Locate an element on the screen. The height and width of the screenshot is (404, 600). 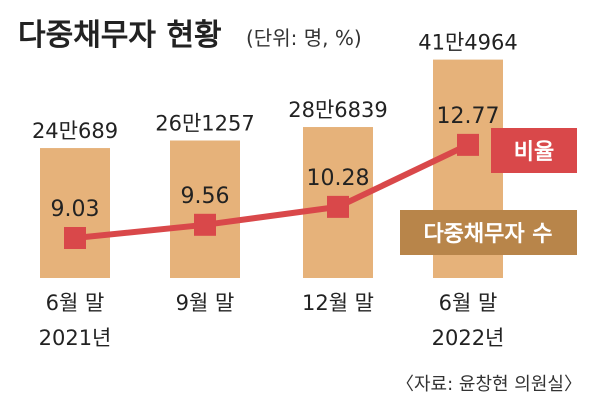
category-label-1: 9월 말 is located at coordinates (205, 303).